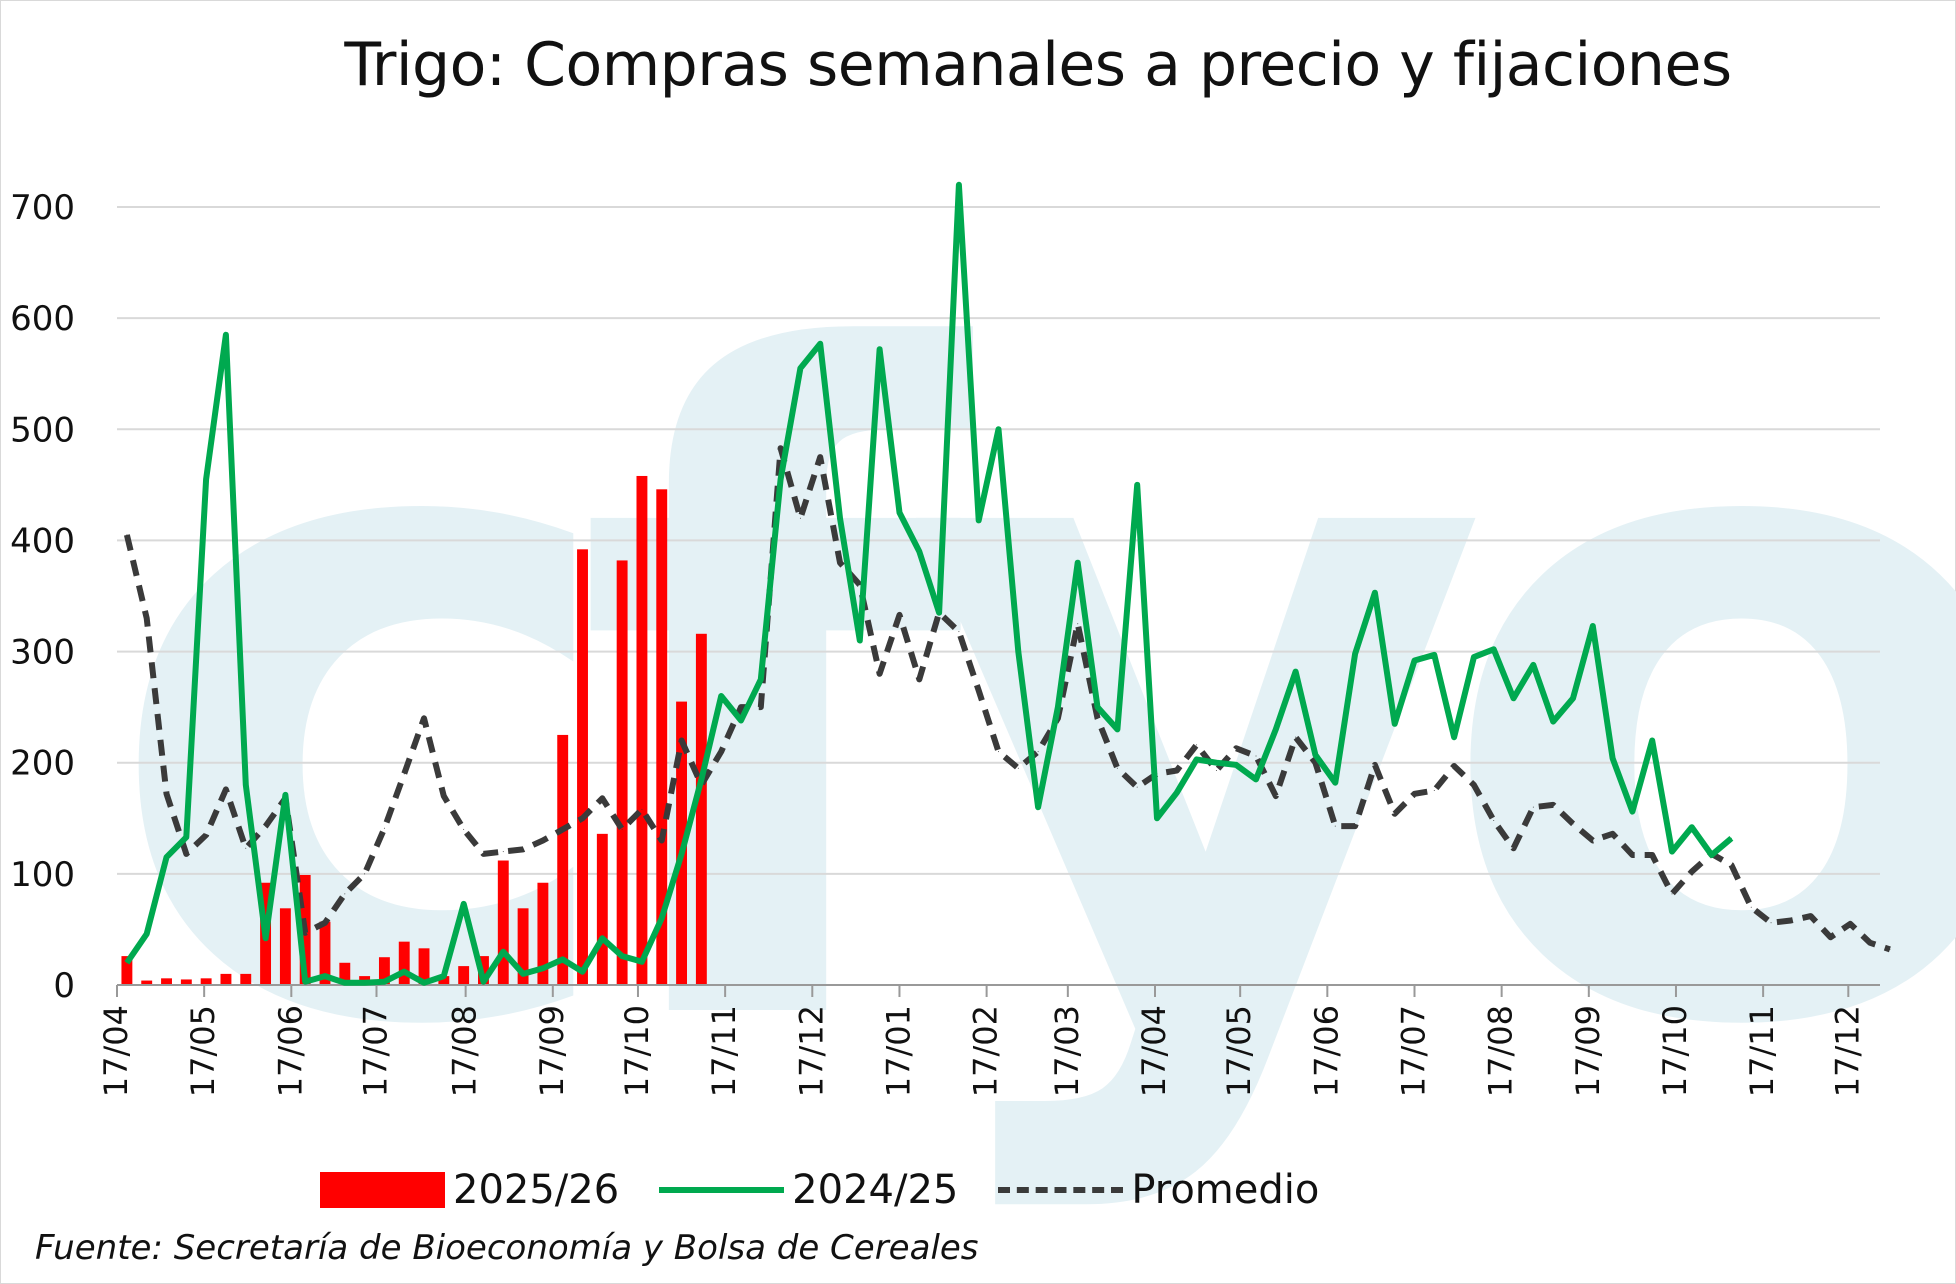  What do you see at coordinates (1588, 1051) in the screenshot?
I see `x-tick-label: 17/09` at bounding box center [1588, 1051].